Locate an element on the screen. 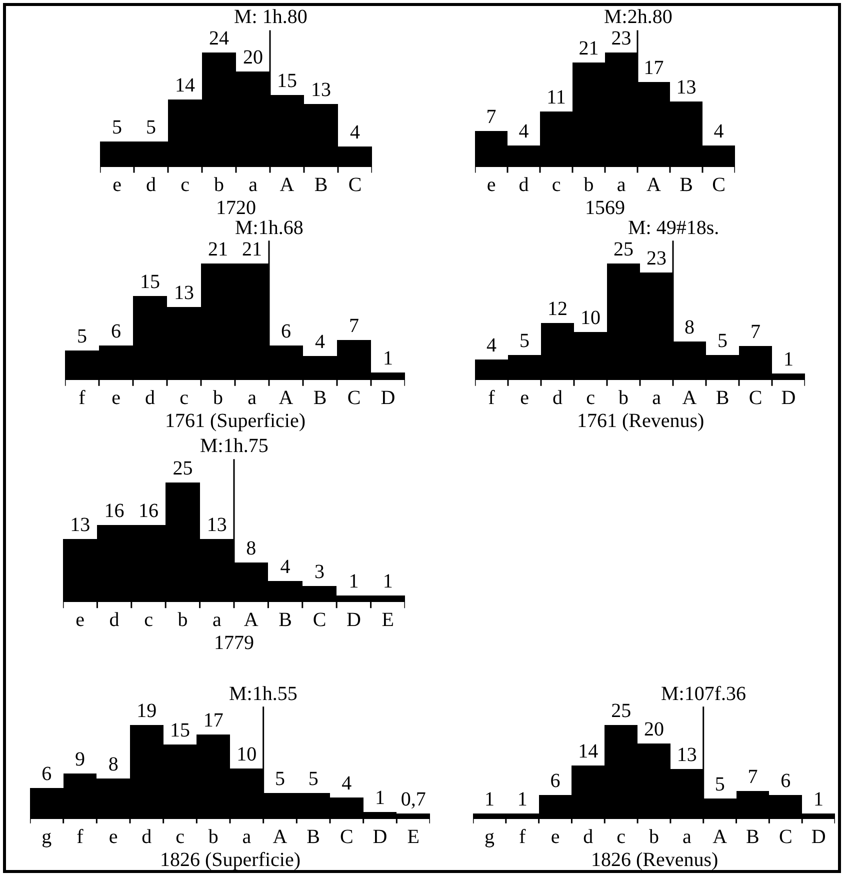 The image size is (850, 890). text: 1826 (Superficie) is located at coordinates (230, 860).